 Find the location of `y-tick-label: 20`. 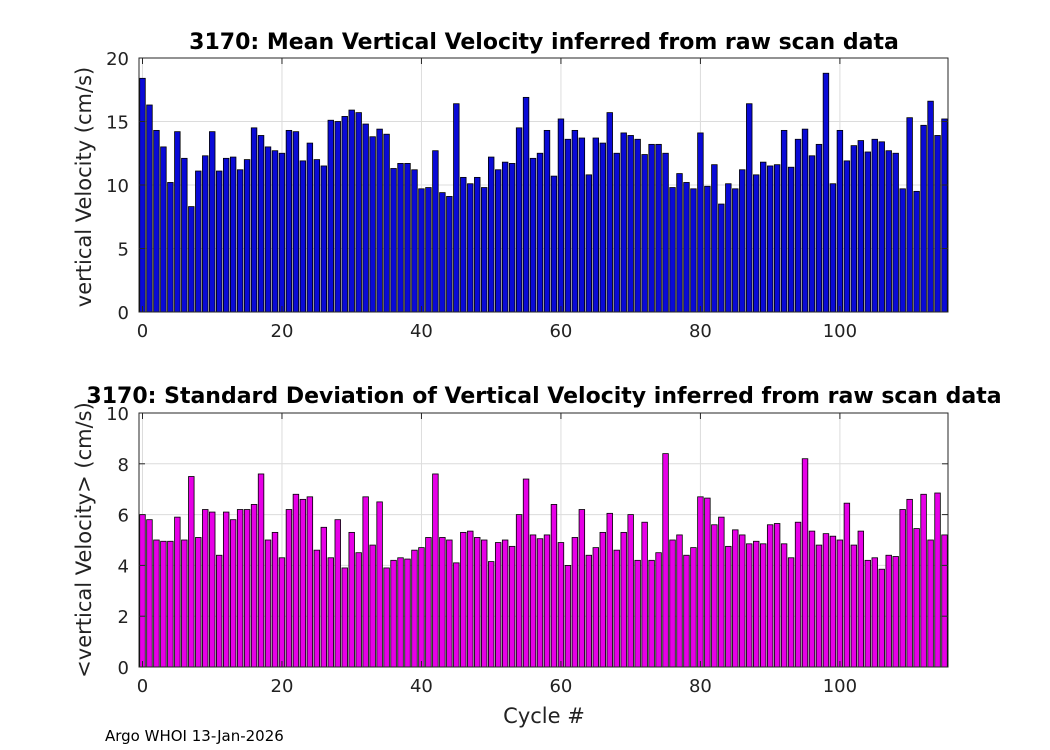

y-tick-label: 20 is located at coordinates (117, 59).